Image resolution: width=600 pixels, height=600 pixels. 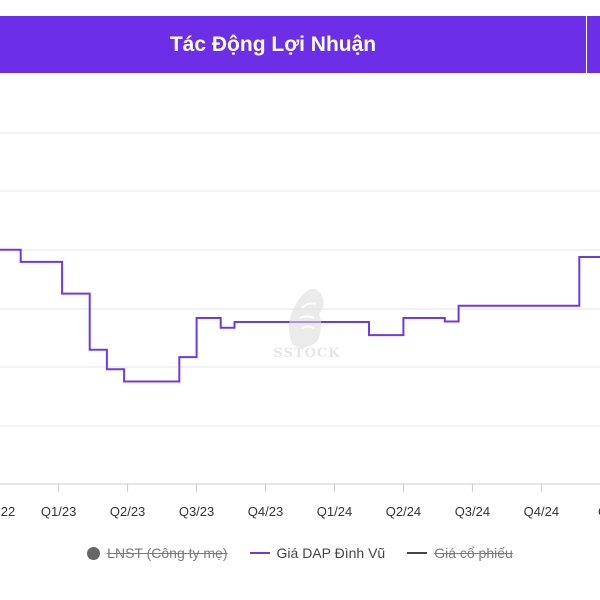 What do you see at coordinates (94, 553) in the screenshot?
I see `legend-marker-circle-icon` at bounding box center [94, 553].